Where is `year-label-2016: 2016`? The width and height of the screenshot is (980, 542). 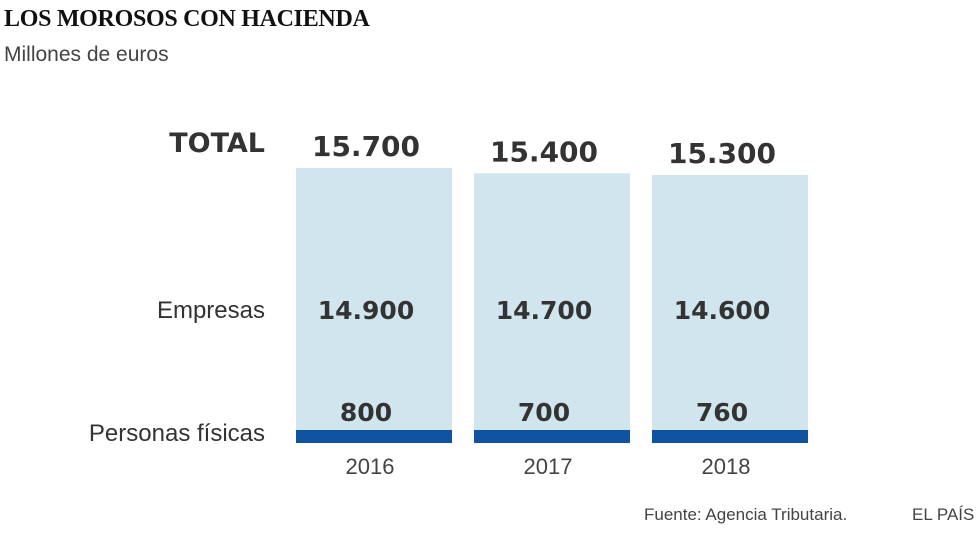
year-label-2016: 2016 is located at coordinates (370, 466).